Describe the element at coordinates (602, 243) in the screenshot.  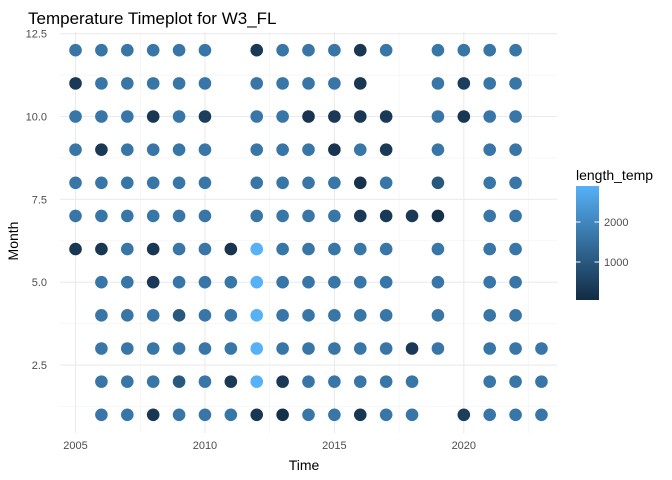
I see `legend-ticks: 1000 2000` at that location.